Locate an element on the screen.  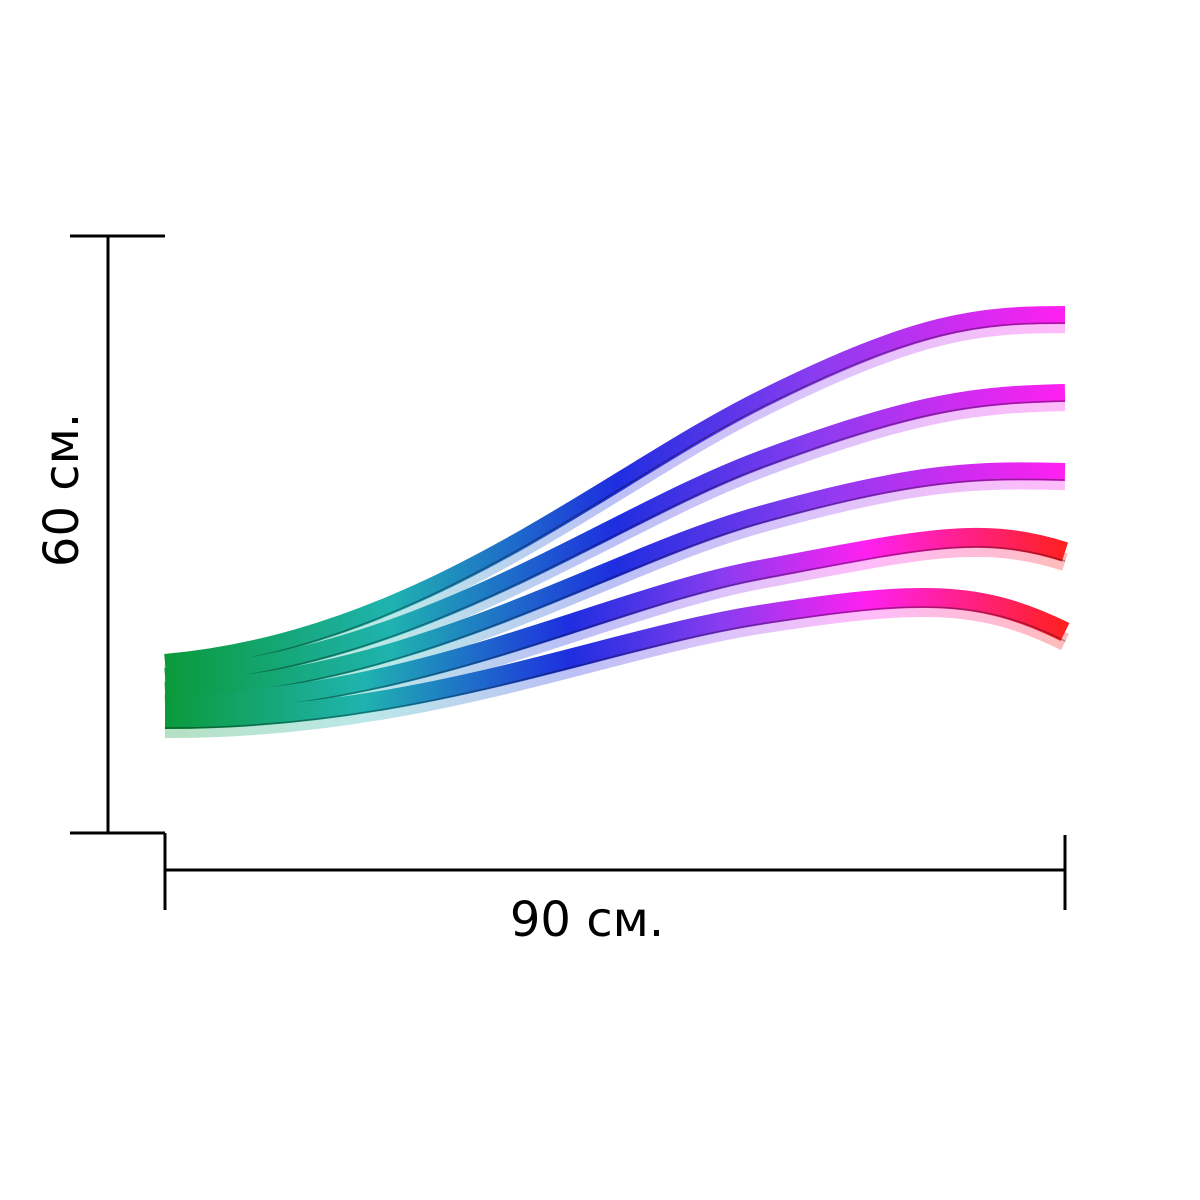
height-label: 60 см. is located at coordinates (62, 490).